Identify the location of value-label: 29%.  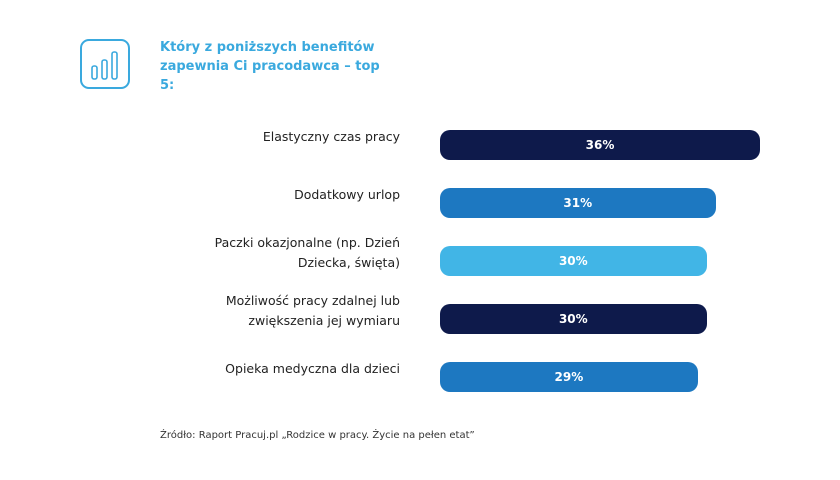
(569, 377).